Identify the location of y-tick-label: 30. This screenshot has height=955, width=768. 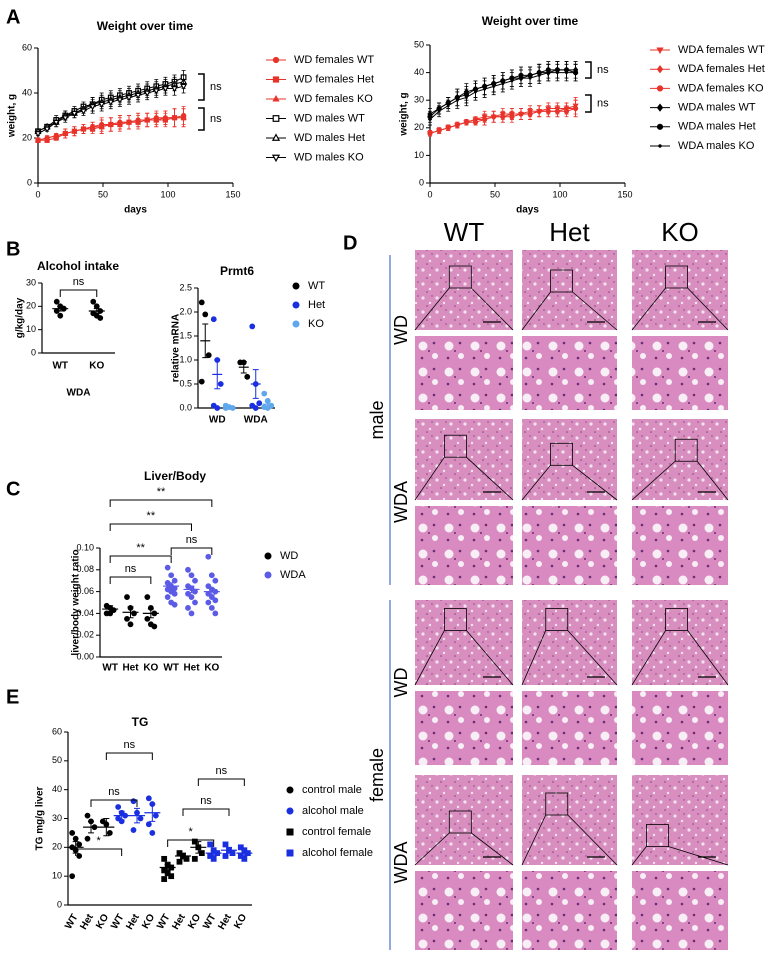
(57, 818).